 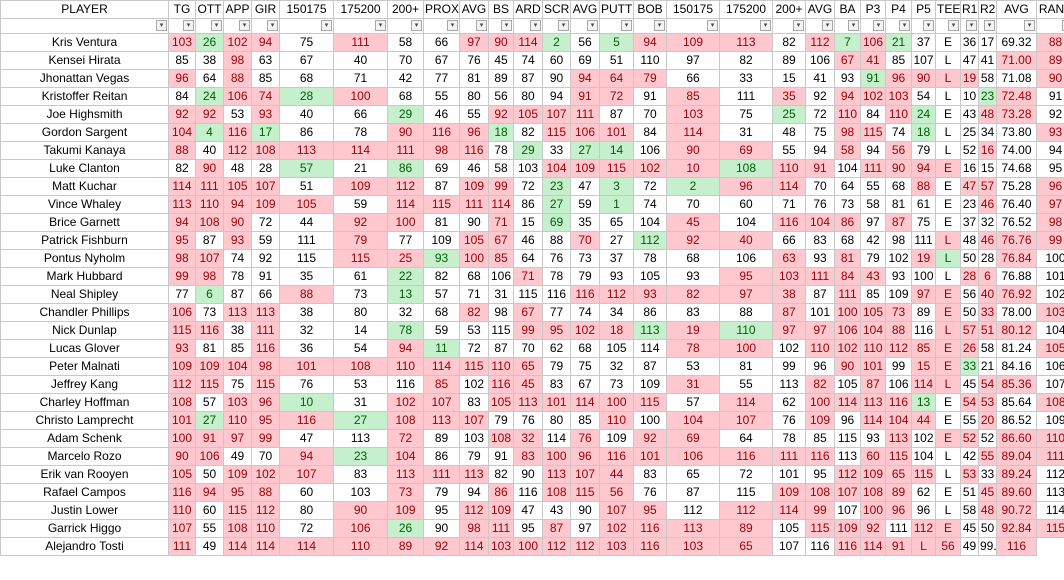 I want to click on player-name-cell: Jhonattan Vegas, so click(x=84, y=78).